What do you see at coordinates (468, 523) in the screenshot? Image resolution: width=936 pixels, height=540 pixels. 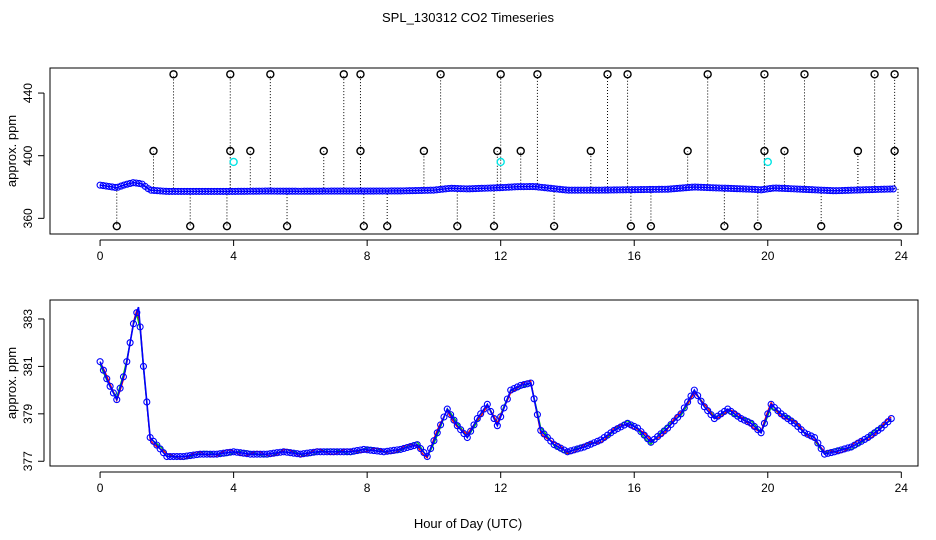 I see `x-axis-label: Hour of Day (UTC)` at bounding box center [468, 523].